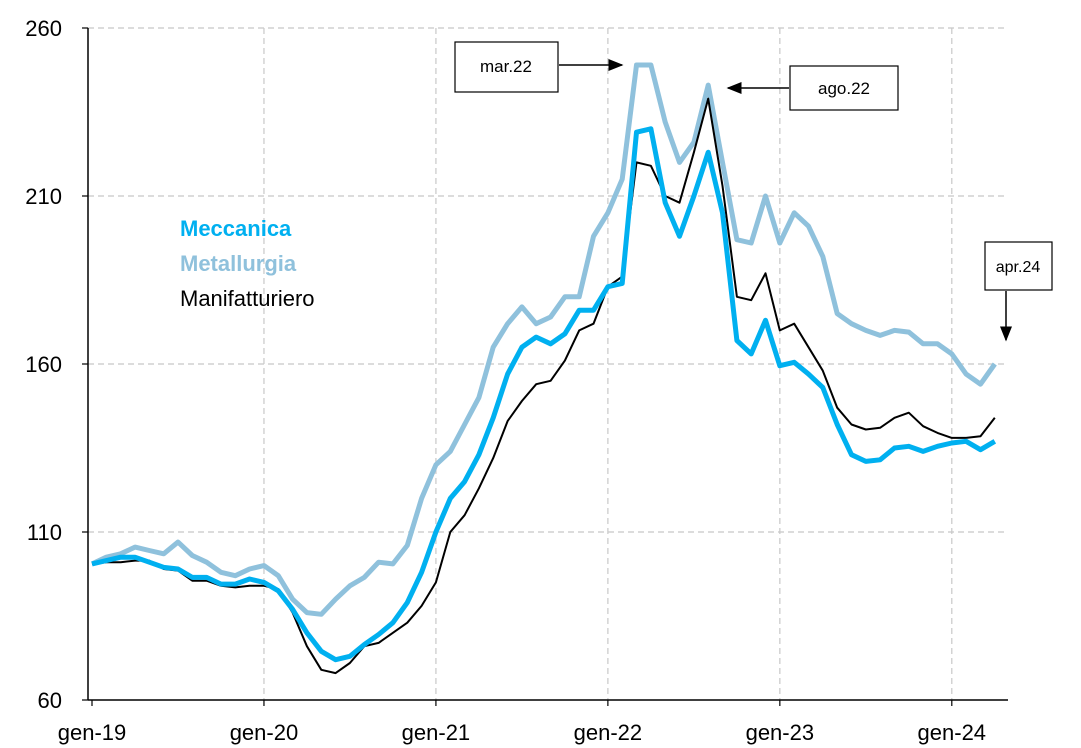 The width and height of the screenshot is (1081, 748). What do you see at coordinates (247, 298) in the screenshot?
I see `legend-entry: Manifatturiero` at bounding box center [247, 298].